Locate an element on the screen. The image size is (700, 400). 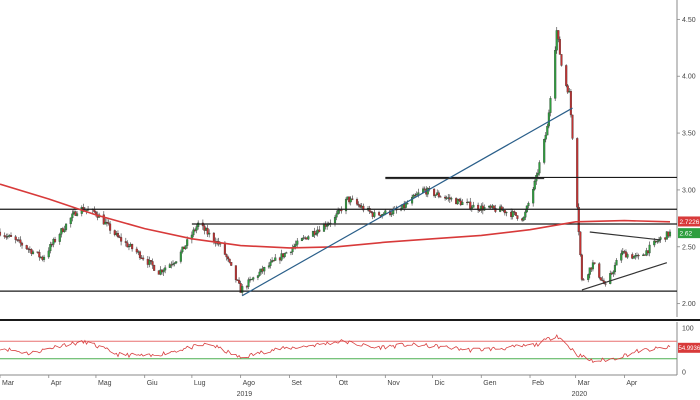
x-tick-label: Giu is located at coordinates (152, 383).